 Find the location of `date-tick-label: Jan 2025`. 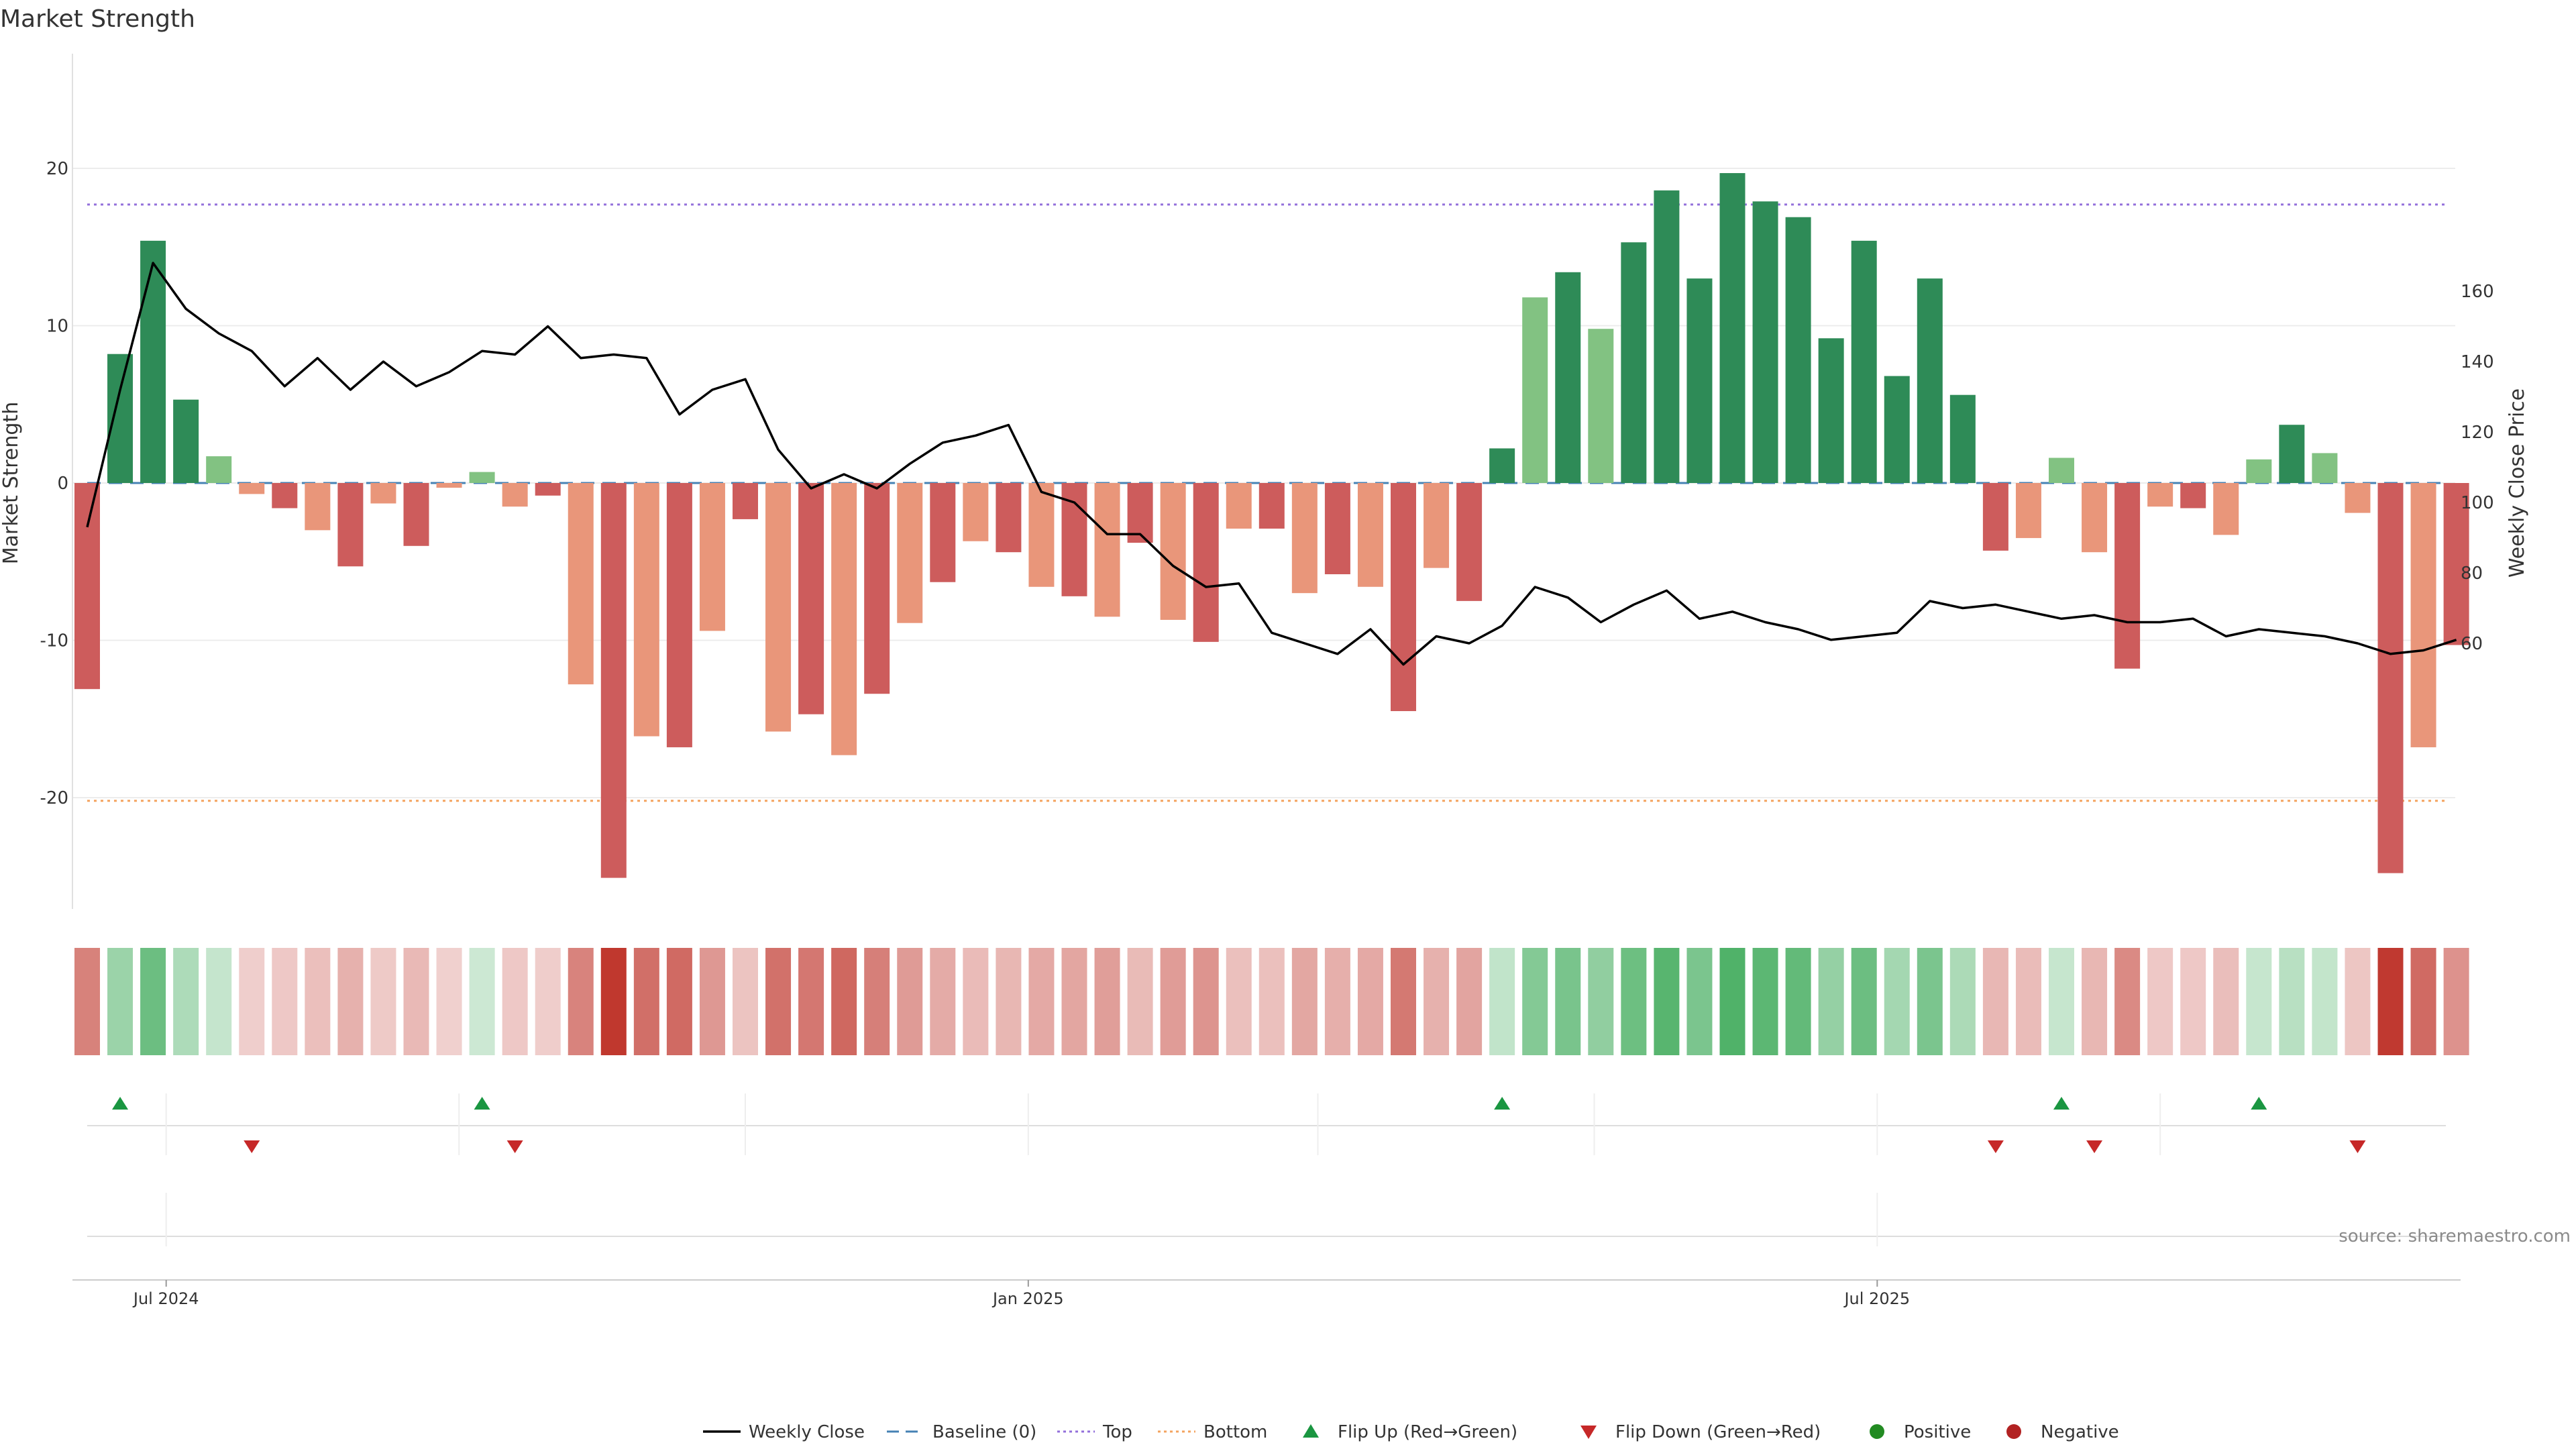

date-tick-label: Jan 2025 is located at coordinates (1027, 1298).